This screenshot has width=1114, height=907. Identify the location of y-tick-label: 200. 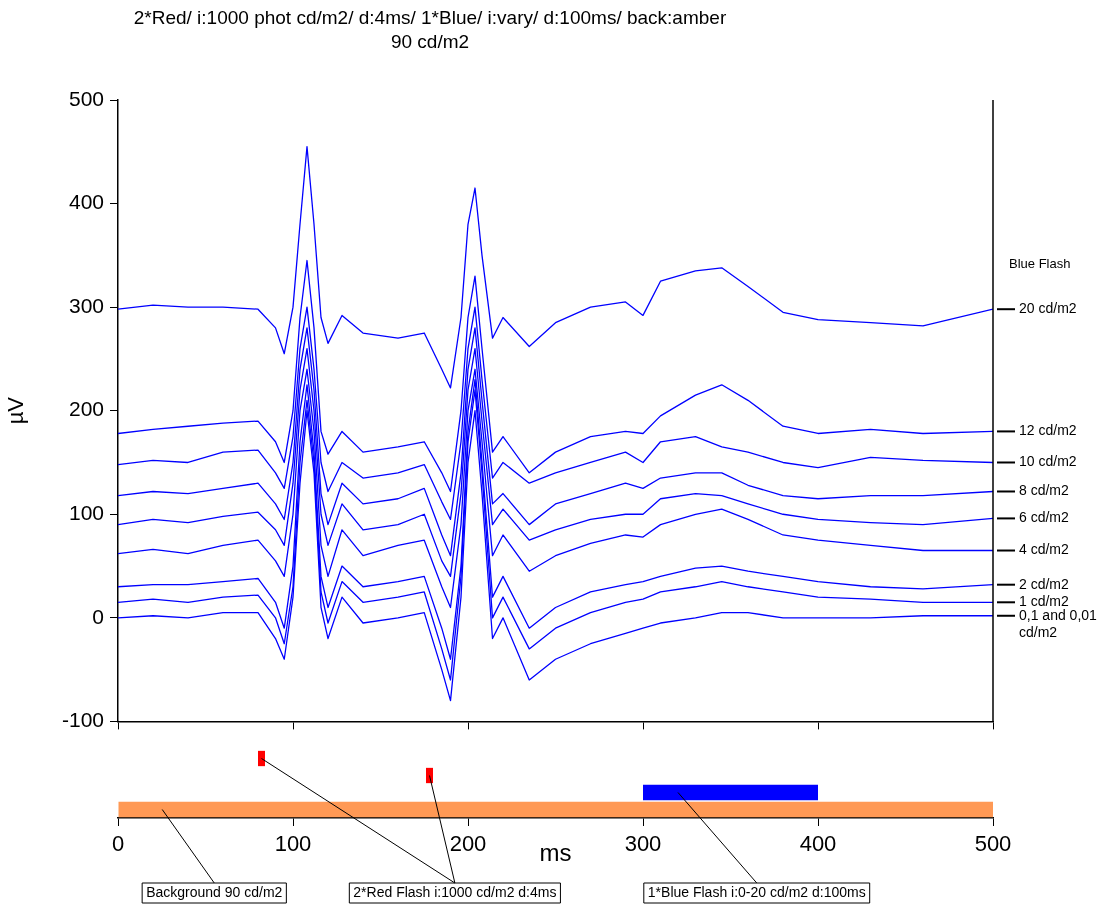
(86, 409).